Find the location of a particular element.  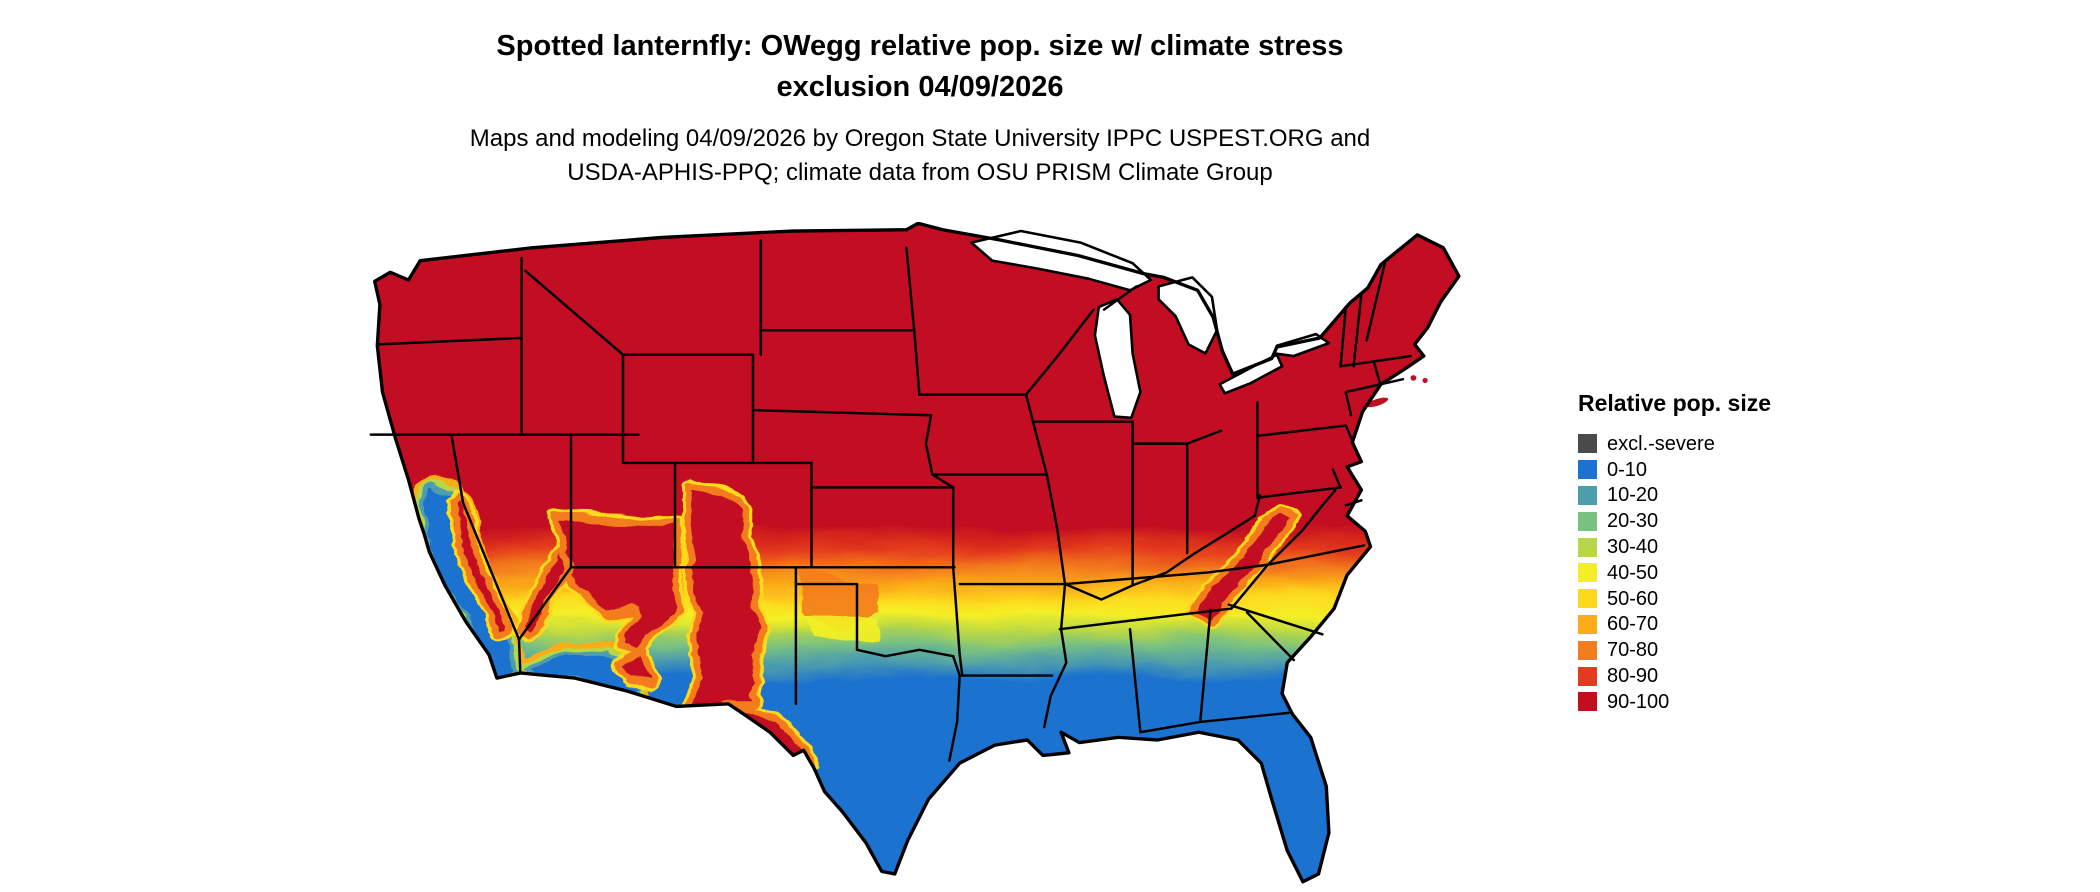

lake-michigan is located at coordinates (1117, 359).